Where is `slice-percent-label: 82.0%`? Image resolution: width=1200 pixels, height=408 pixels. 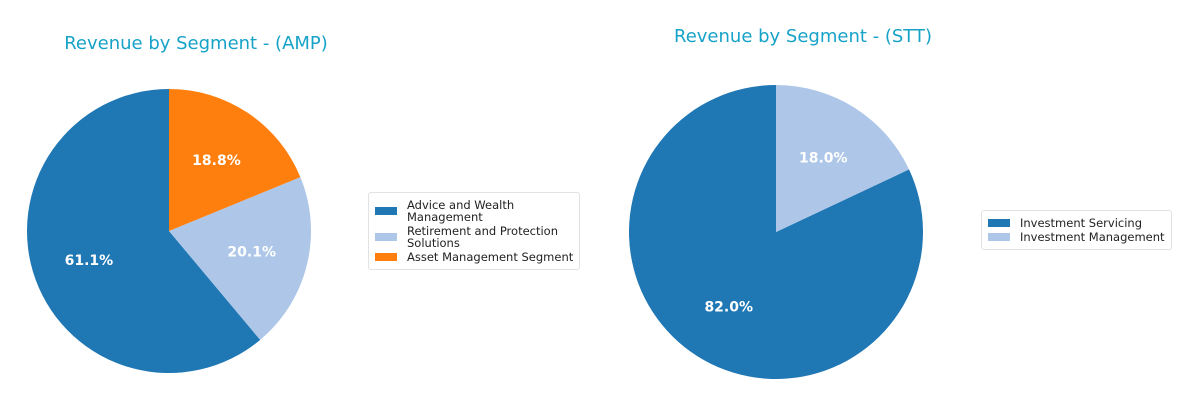
slice-percent-label: 82.0% is located at coordinates (728, 307).